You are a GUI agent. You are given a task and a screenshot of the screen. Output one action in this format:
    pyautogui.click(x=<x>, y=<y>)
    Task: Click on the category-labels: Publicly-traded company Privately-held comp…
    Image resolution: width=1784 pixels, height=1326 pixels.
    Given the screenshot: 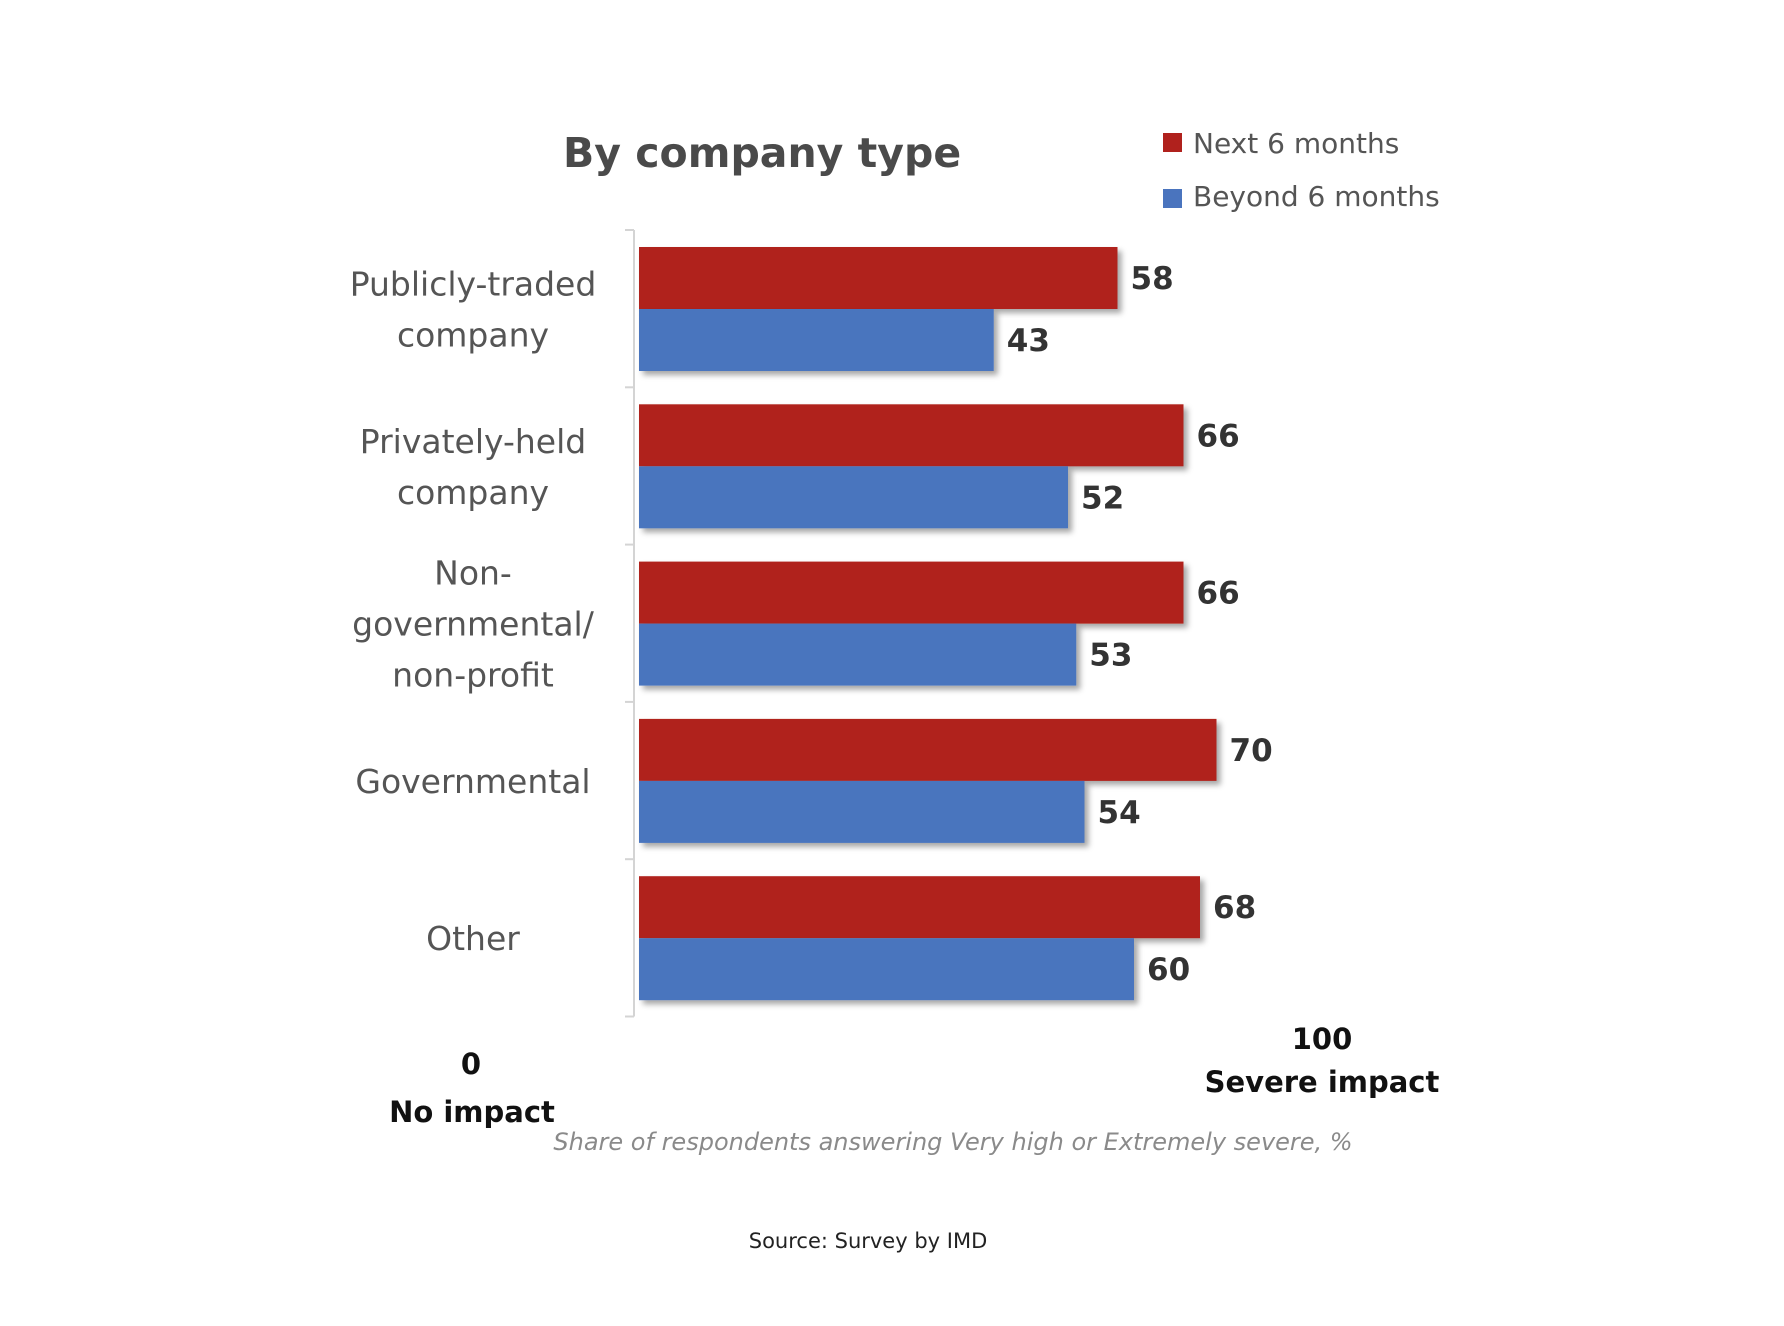 What is the action you would take?
    pyautogui.click(x=473, y=612)
    